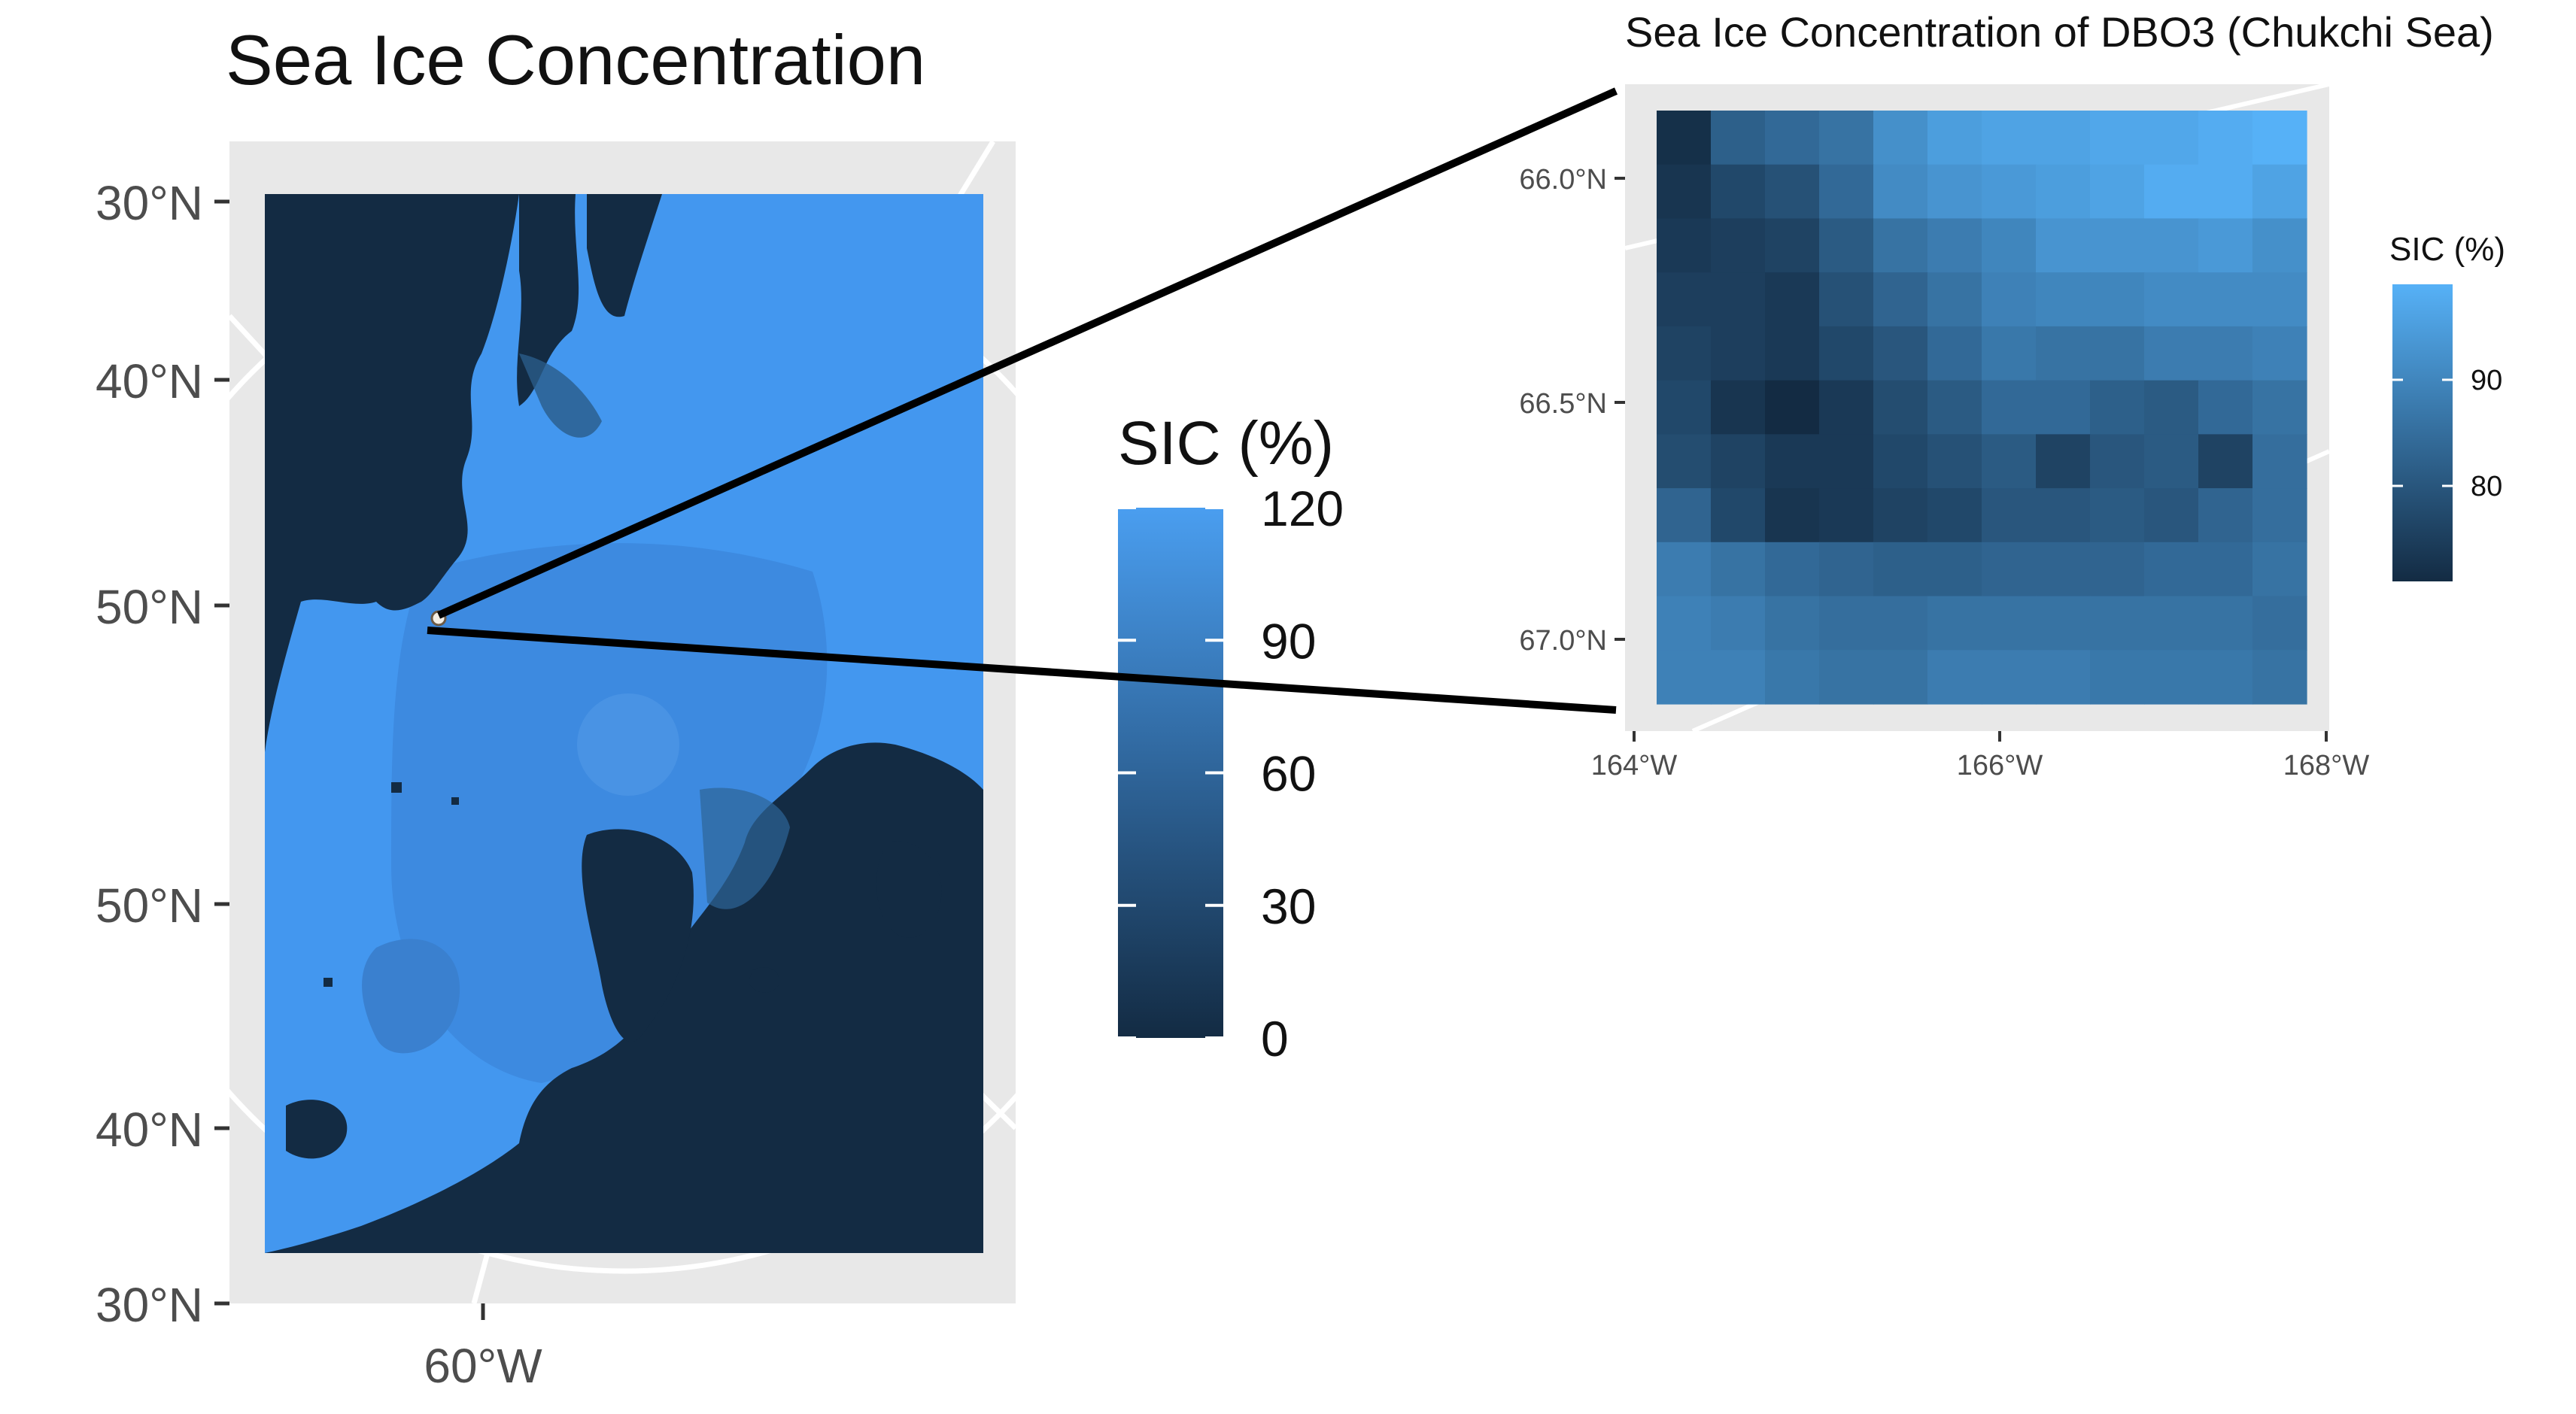 The image size is (2576, 1414). I want to click on inset-x-tick-label: 166°W, so click(2000, 765).